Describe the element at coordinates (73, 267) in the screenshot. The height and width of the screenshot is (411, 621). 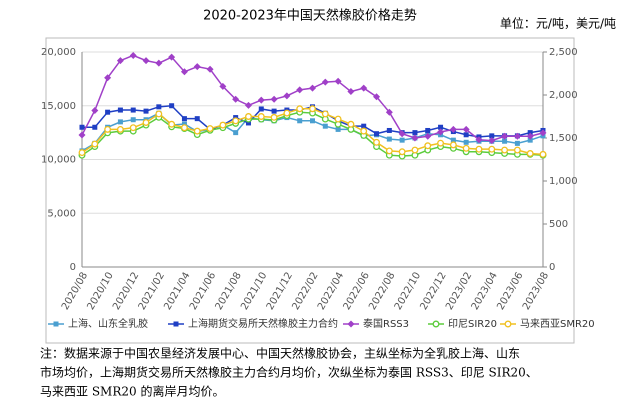
I see `y-tick-label: 0` at that location.